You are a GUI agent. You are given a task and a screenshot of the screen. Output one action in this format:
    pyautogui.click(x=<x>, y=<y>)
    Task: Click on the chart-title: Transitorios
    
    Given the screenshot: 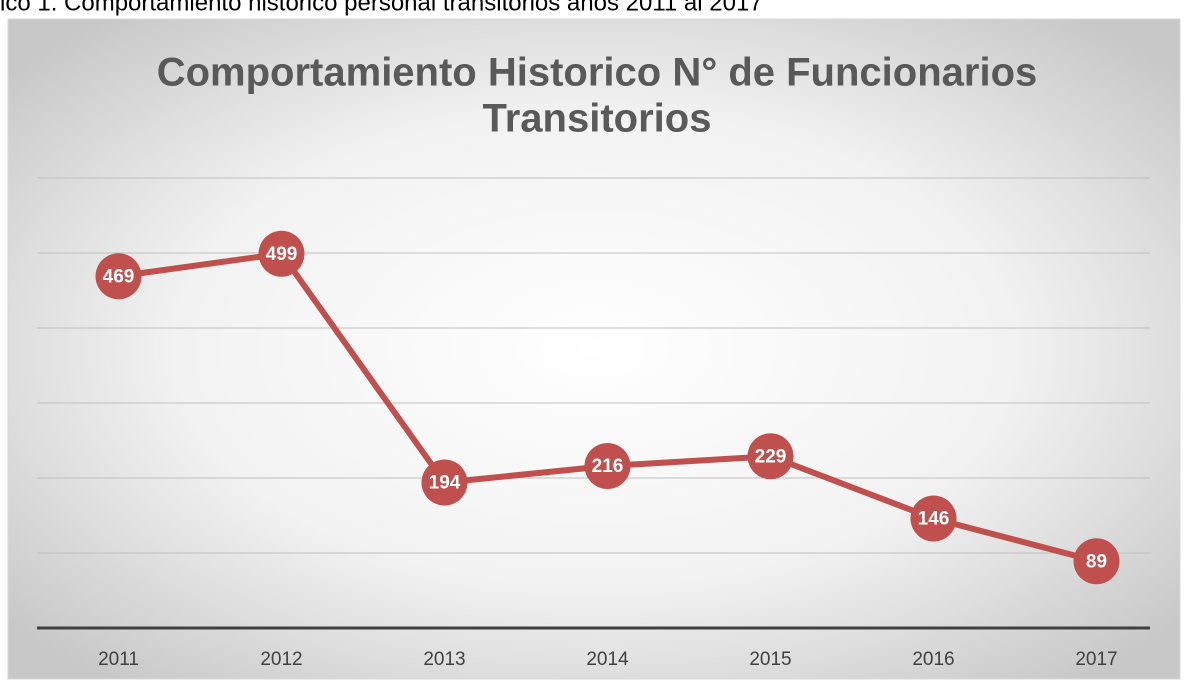 What is the action you would take?
    pyautogui.click(x=597, y=119)
    